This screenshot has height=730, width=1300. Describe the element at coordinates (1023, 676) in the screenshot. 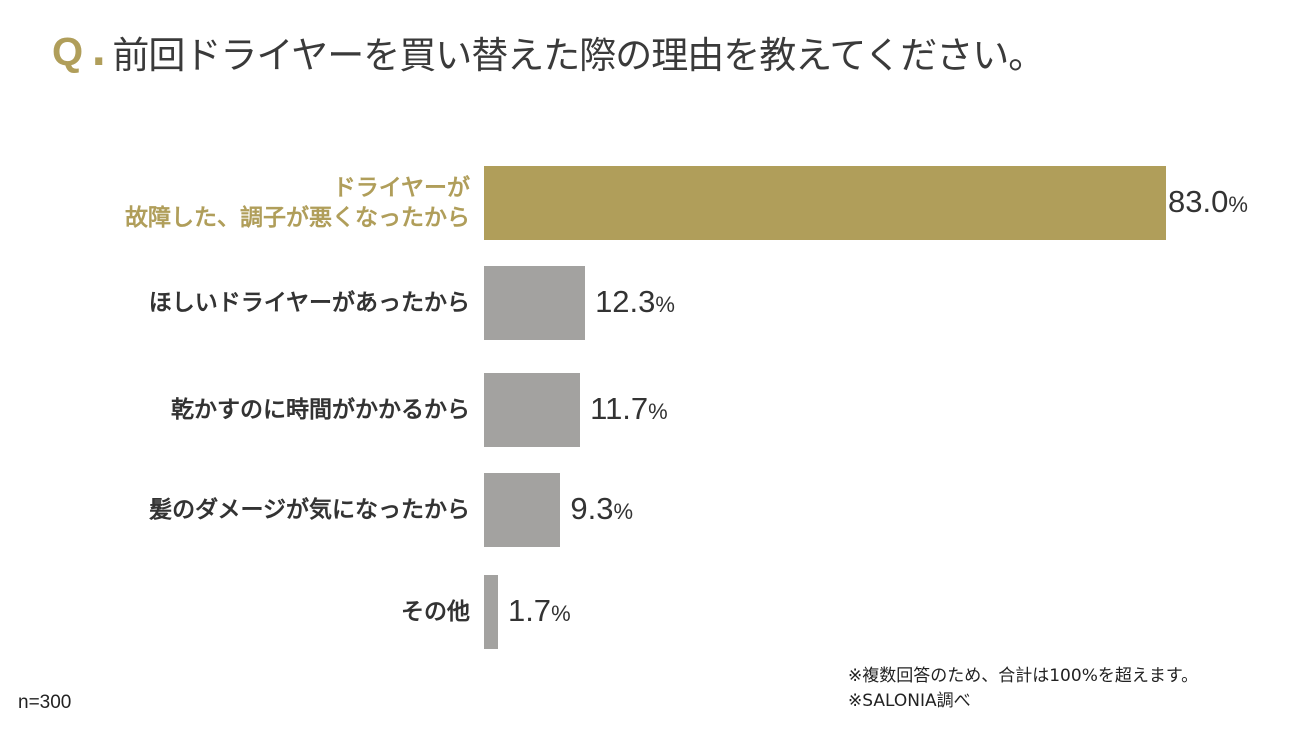

I see `footnote-multiple-answers: ※複数回答のため、合計は100%を超えます。` at that location.